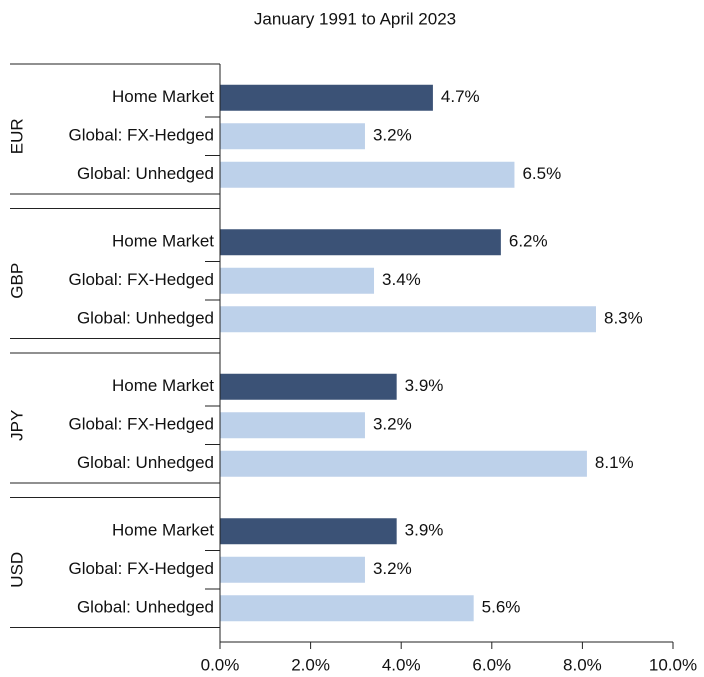 The image size is (704, 677). What do you see at coordinates (582, 664) in the screenshot?
I see `x-tick-label: 8.0%` at bounding box center [582, 664].